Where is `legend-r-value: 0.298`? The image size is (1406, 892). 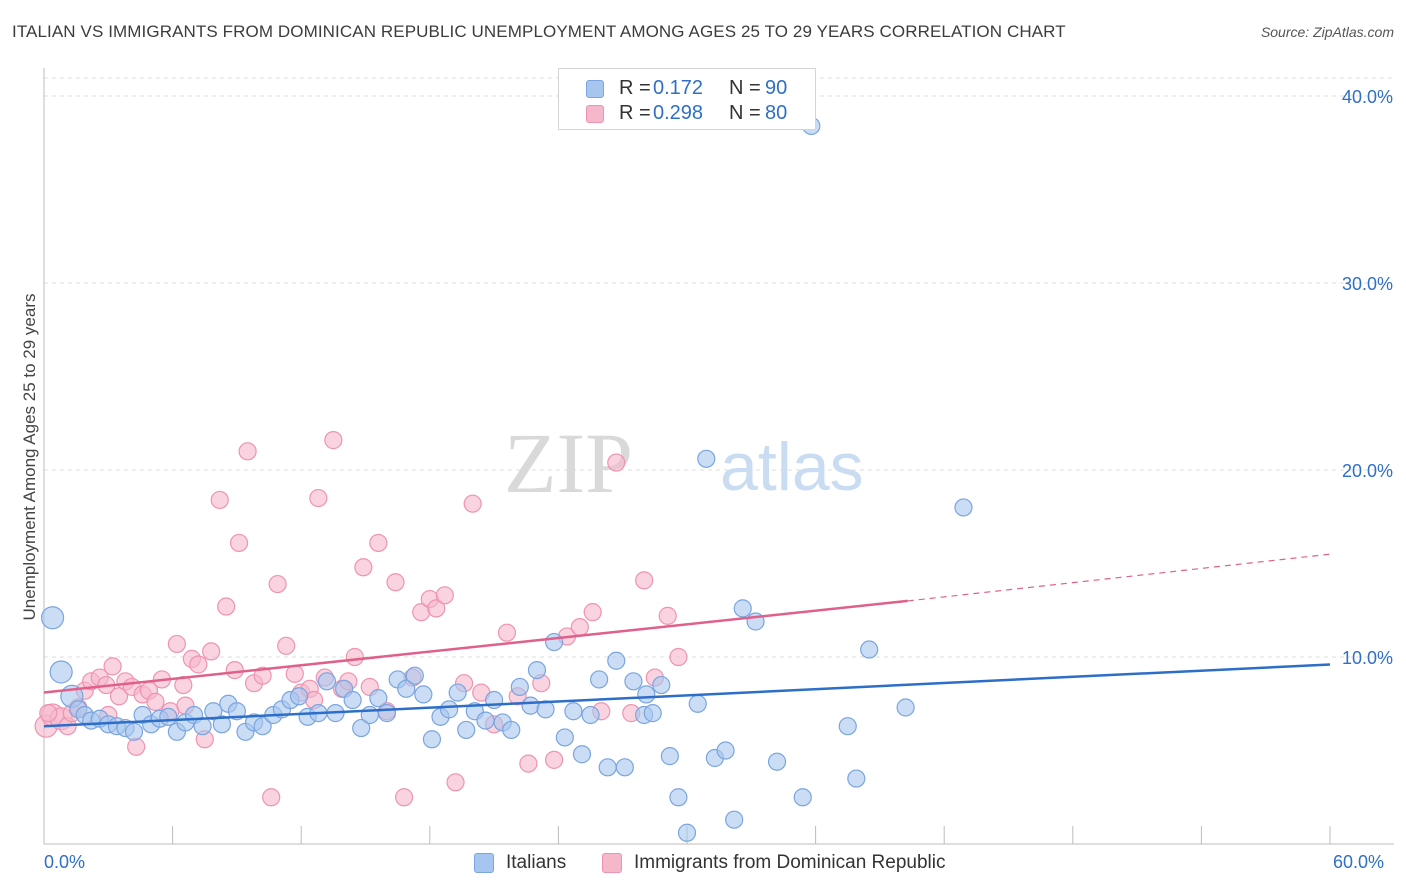
legend-r-value: 0.298 is located at coordinates (678, 113).